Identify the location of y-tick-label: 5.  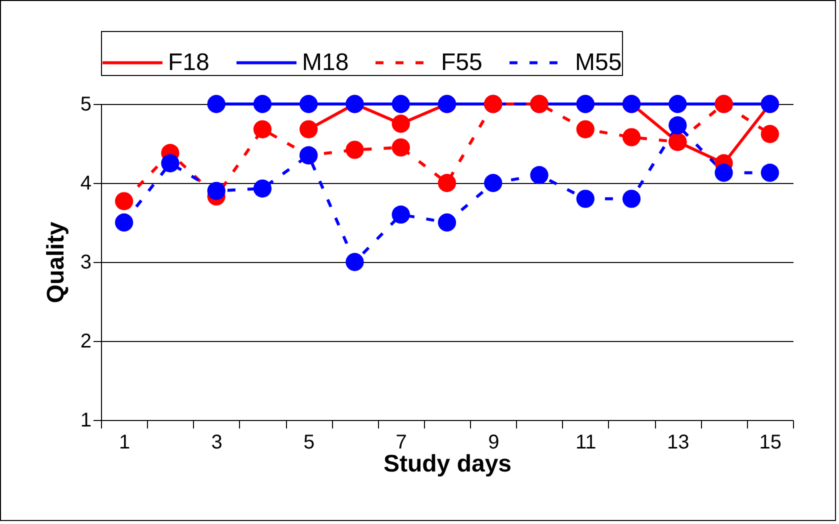
(86, 105).